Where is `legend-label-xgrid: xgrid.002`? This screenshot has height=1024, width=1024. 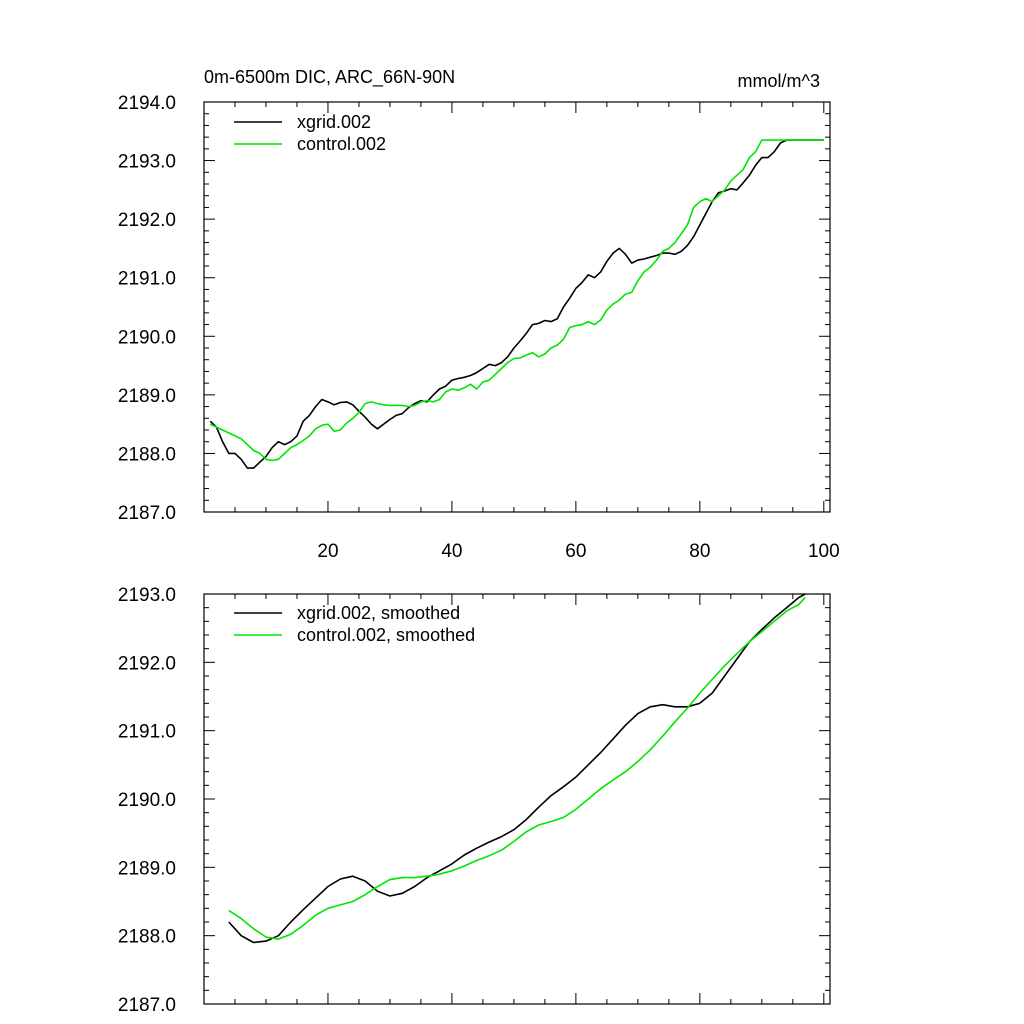 legend-label-xgrid: xgrid.002 is located at coordinates (334, 122).